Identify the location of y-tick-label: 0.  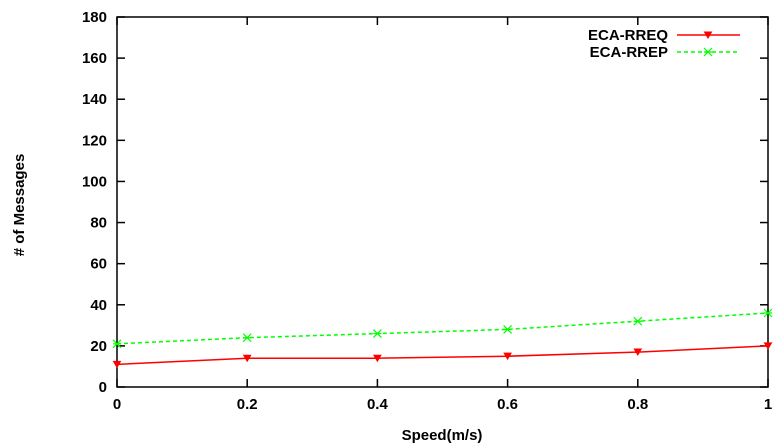
(103, 387).